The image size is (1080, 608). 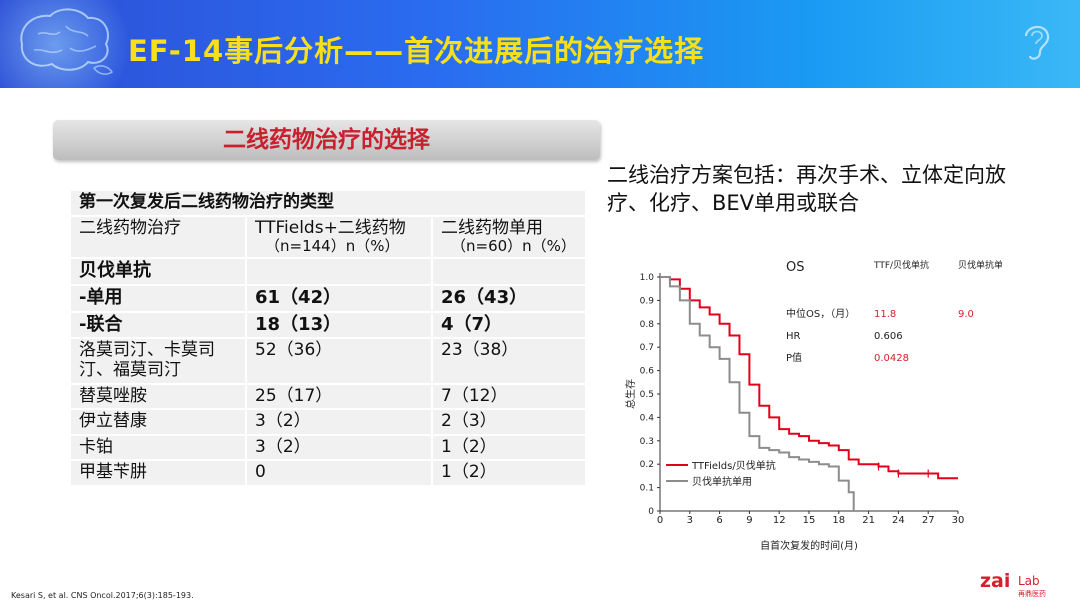 What do you see at coordinates (794, 357) in the screenshot?
I see `stats-row-label: P值` at bounding box center [794, 357].